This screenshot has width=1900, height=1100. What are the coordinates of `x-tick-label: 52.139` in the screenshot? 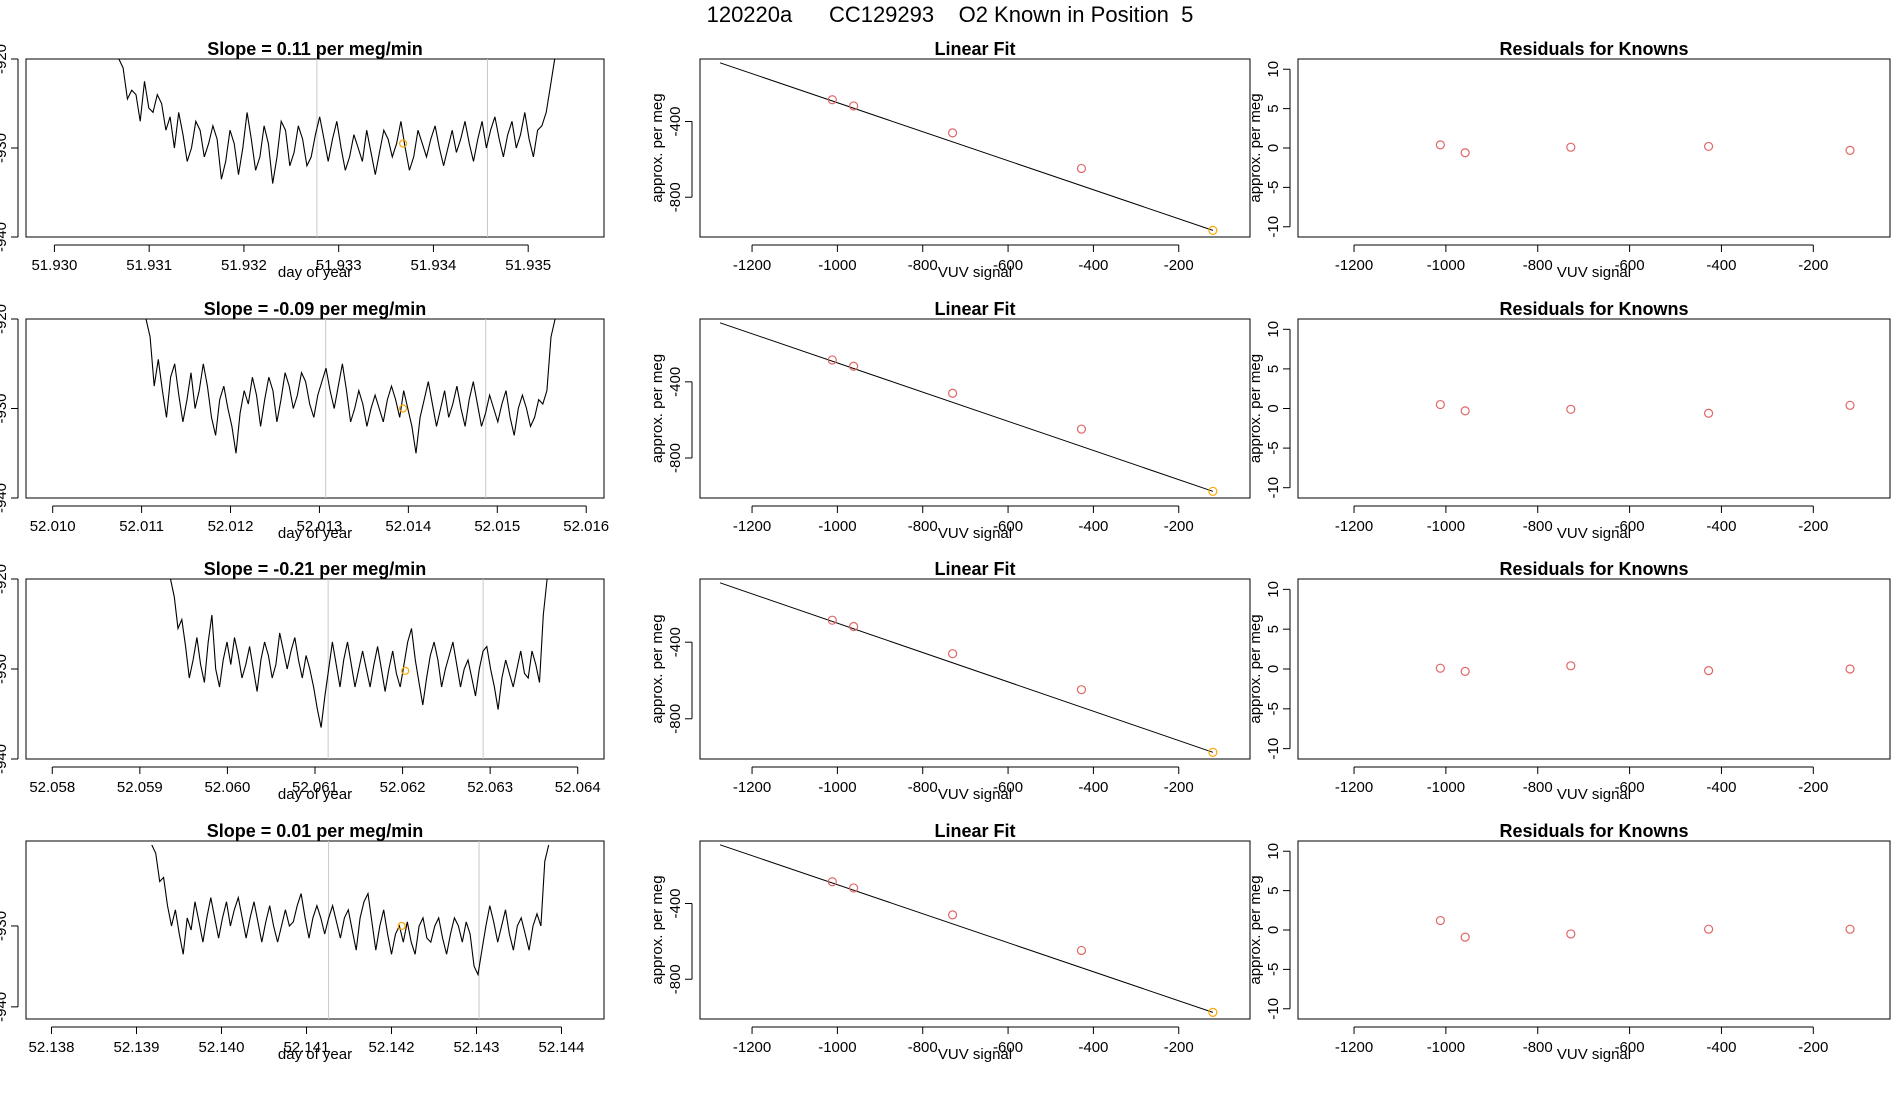 It's located at (137, 1047).